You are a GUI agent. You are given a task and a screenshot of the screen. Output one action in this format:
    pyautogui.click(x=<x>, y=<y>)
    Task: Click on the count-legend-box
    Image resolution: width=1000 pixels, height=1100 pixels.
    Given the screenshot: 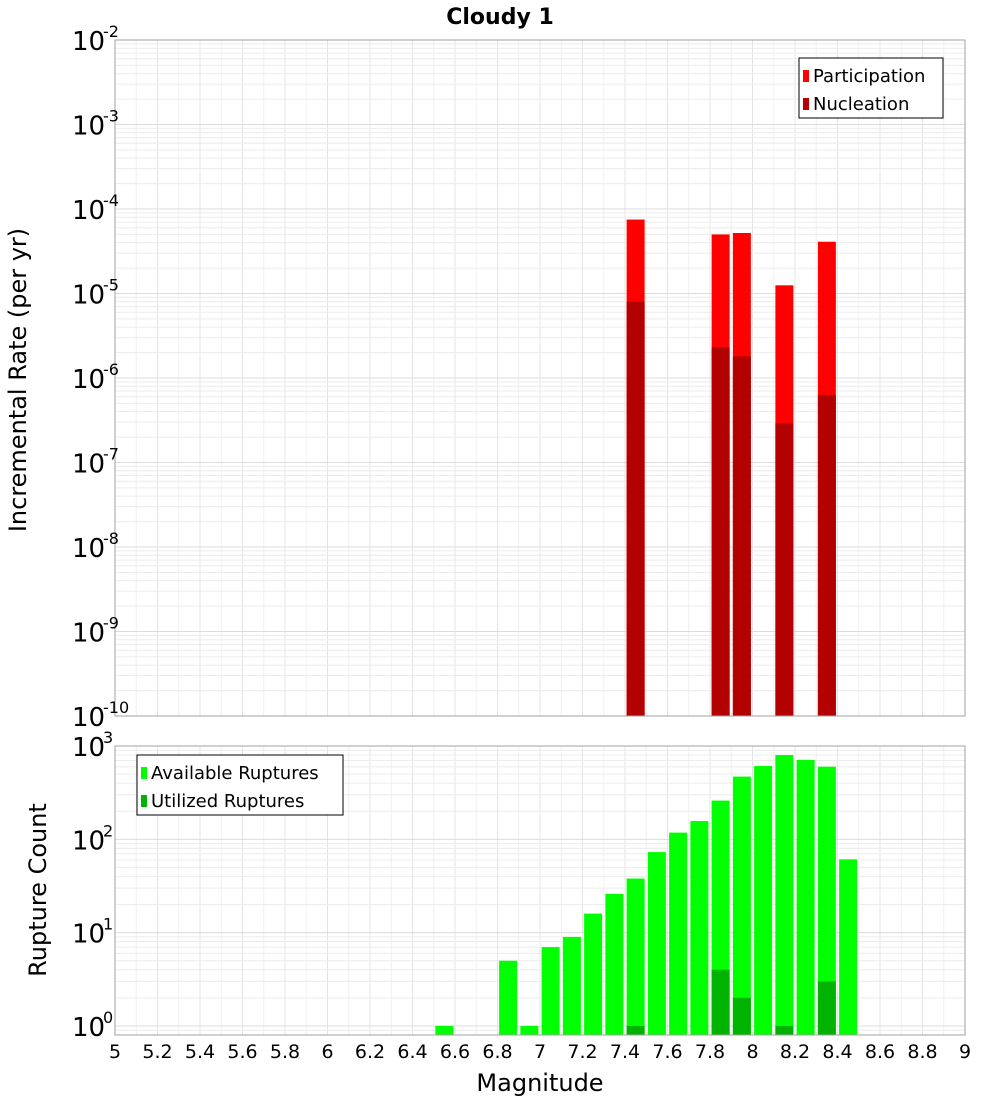 What is the action you would take?
    pyautogui.click(x=240, y=785)
    